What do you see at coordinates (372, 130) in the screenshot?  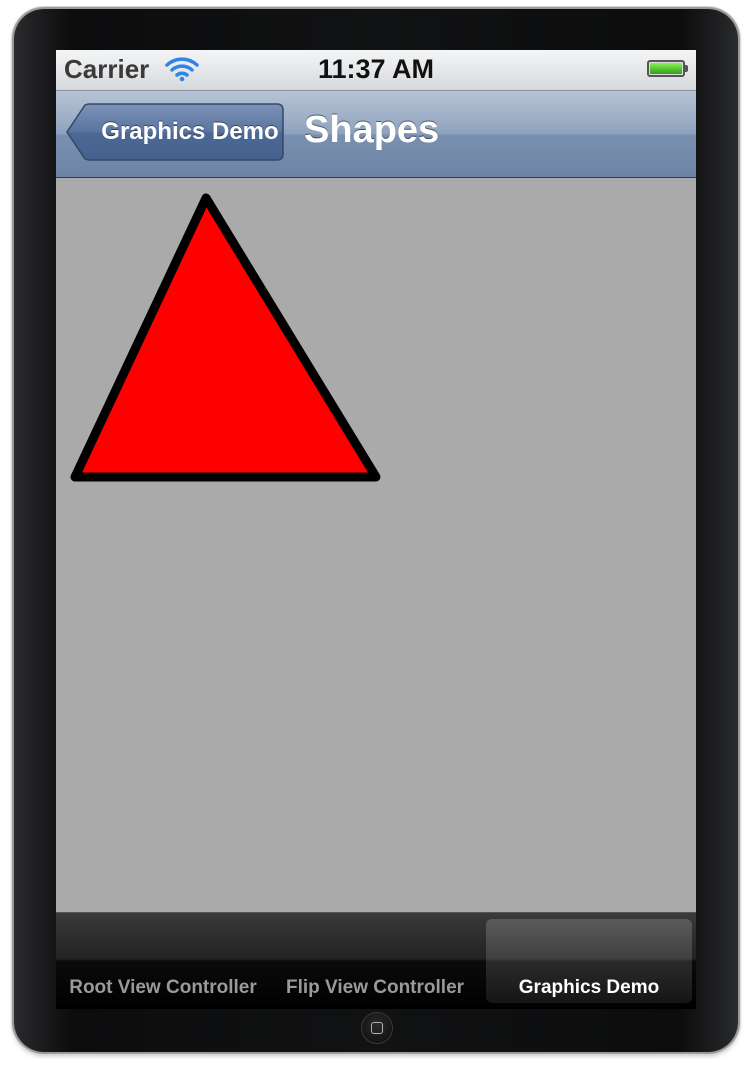 I see `page-title: Shapes` at bounding box center [372, 130].